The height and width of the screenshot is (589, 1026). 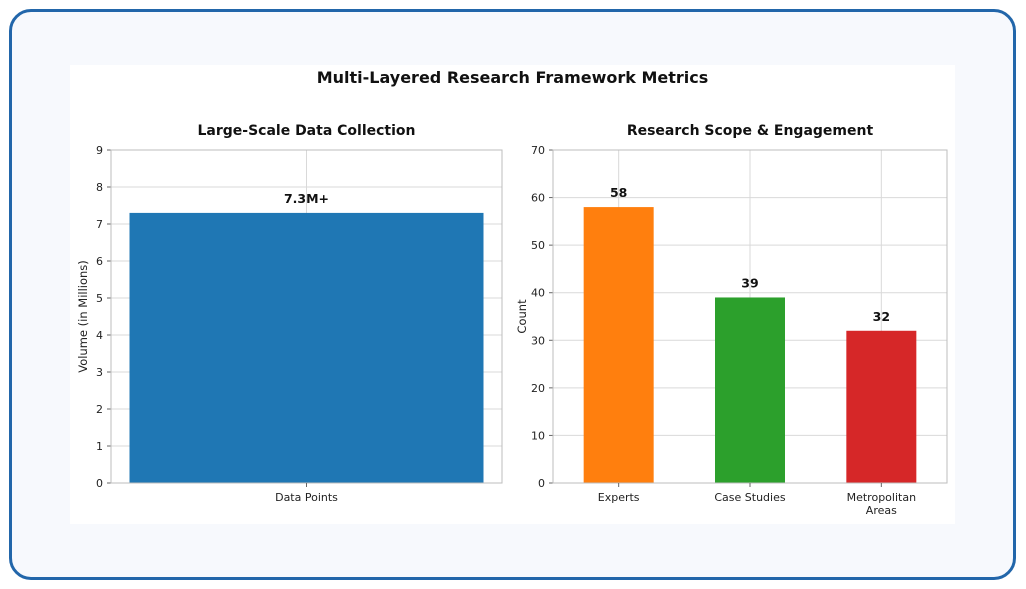 I want to click on y-tick-label: 5, so click(x=99, y=298).